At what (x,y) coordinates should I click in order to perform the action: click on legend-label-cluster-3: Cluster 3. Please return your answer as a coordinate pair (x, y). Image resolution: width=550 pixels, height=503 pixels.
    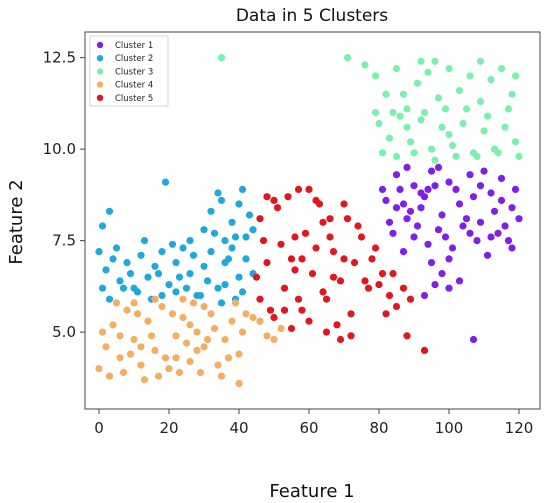
    Looking at the image, I should click on (134, 72).